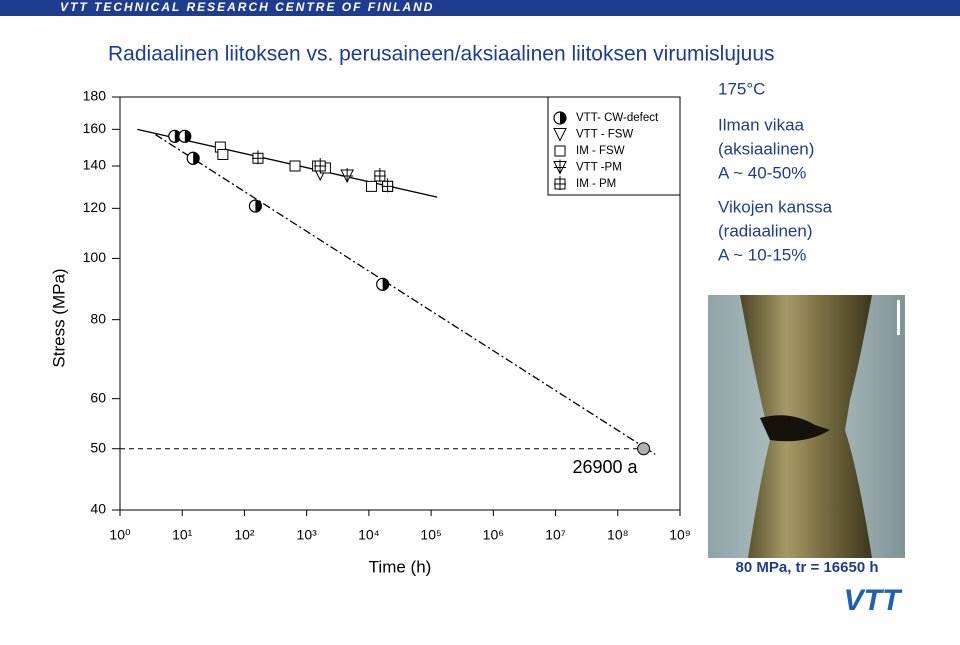 Image resolution: width=960 pixels, height=645 pixels. I want to click on legend-label: VTT -PM, so click(599, 168).